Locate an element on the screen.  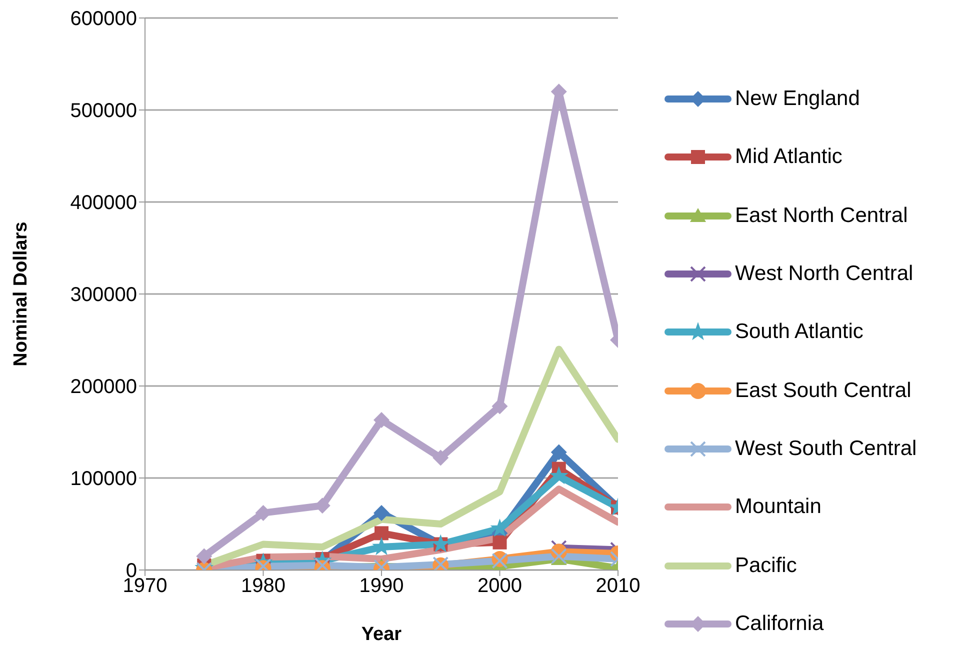
x-axis-title: Year is located at coordinates (381, 634).